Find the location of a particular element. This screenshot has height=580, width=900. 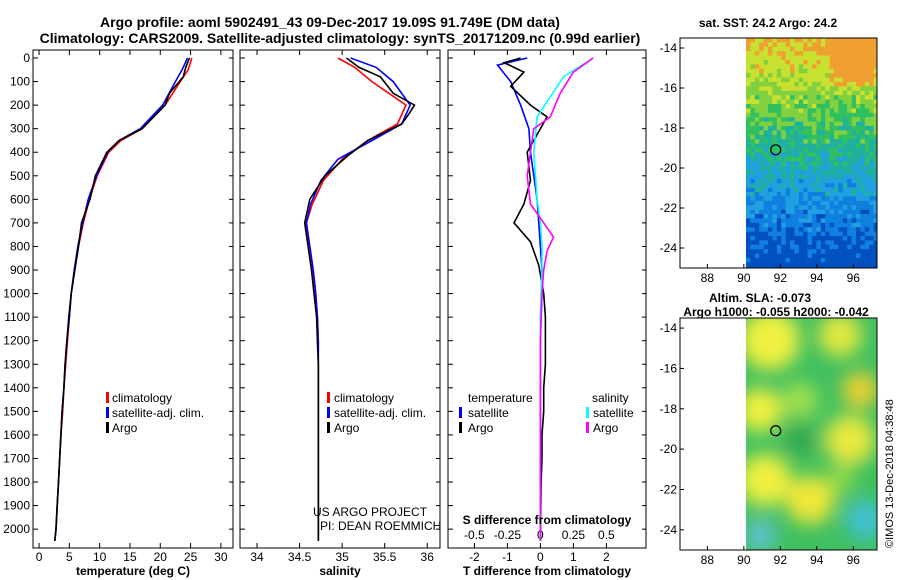

diff-legend-swatch-t-argo is located at coordinates (460, 427).